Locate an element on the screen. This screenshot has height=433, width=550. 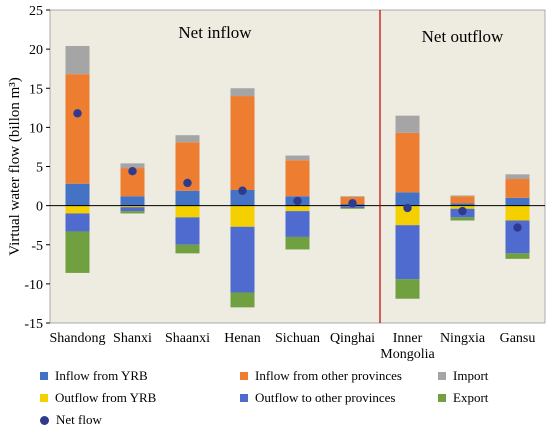
legend-item-outflow-other: Outflow to other provinces is located at coordinates (317, 398).